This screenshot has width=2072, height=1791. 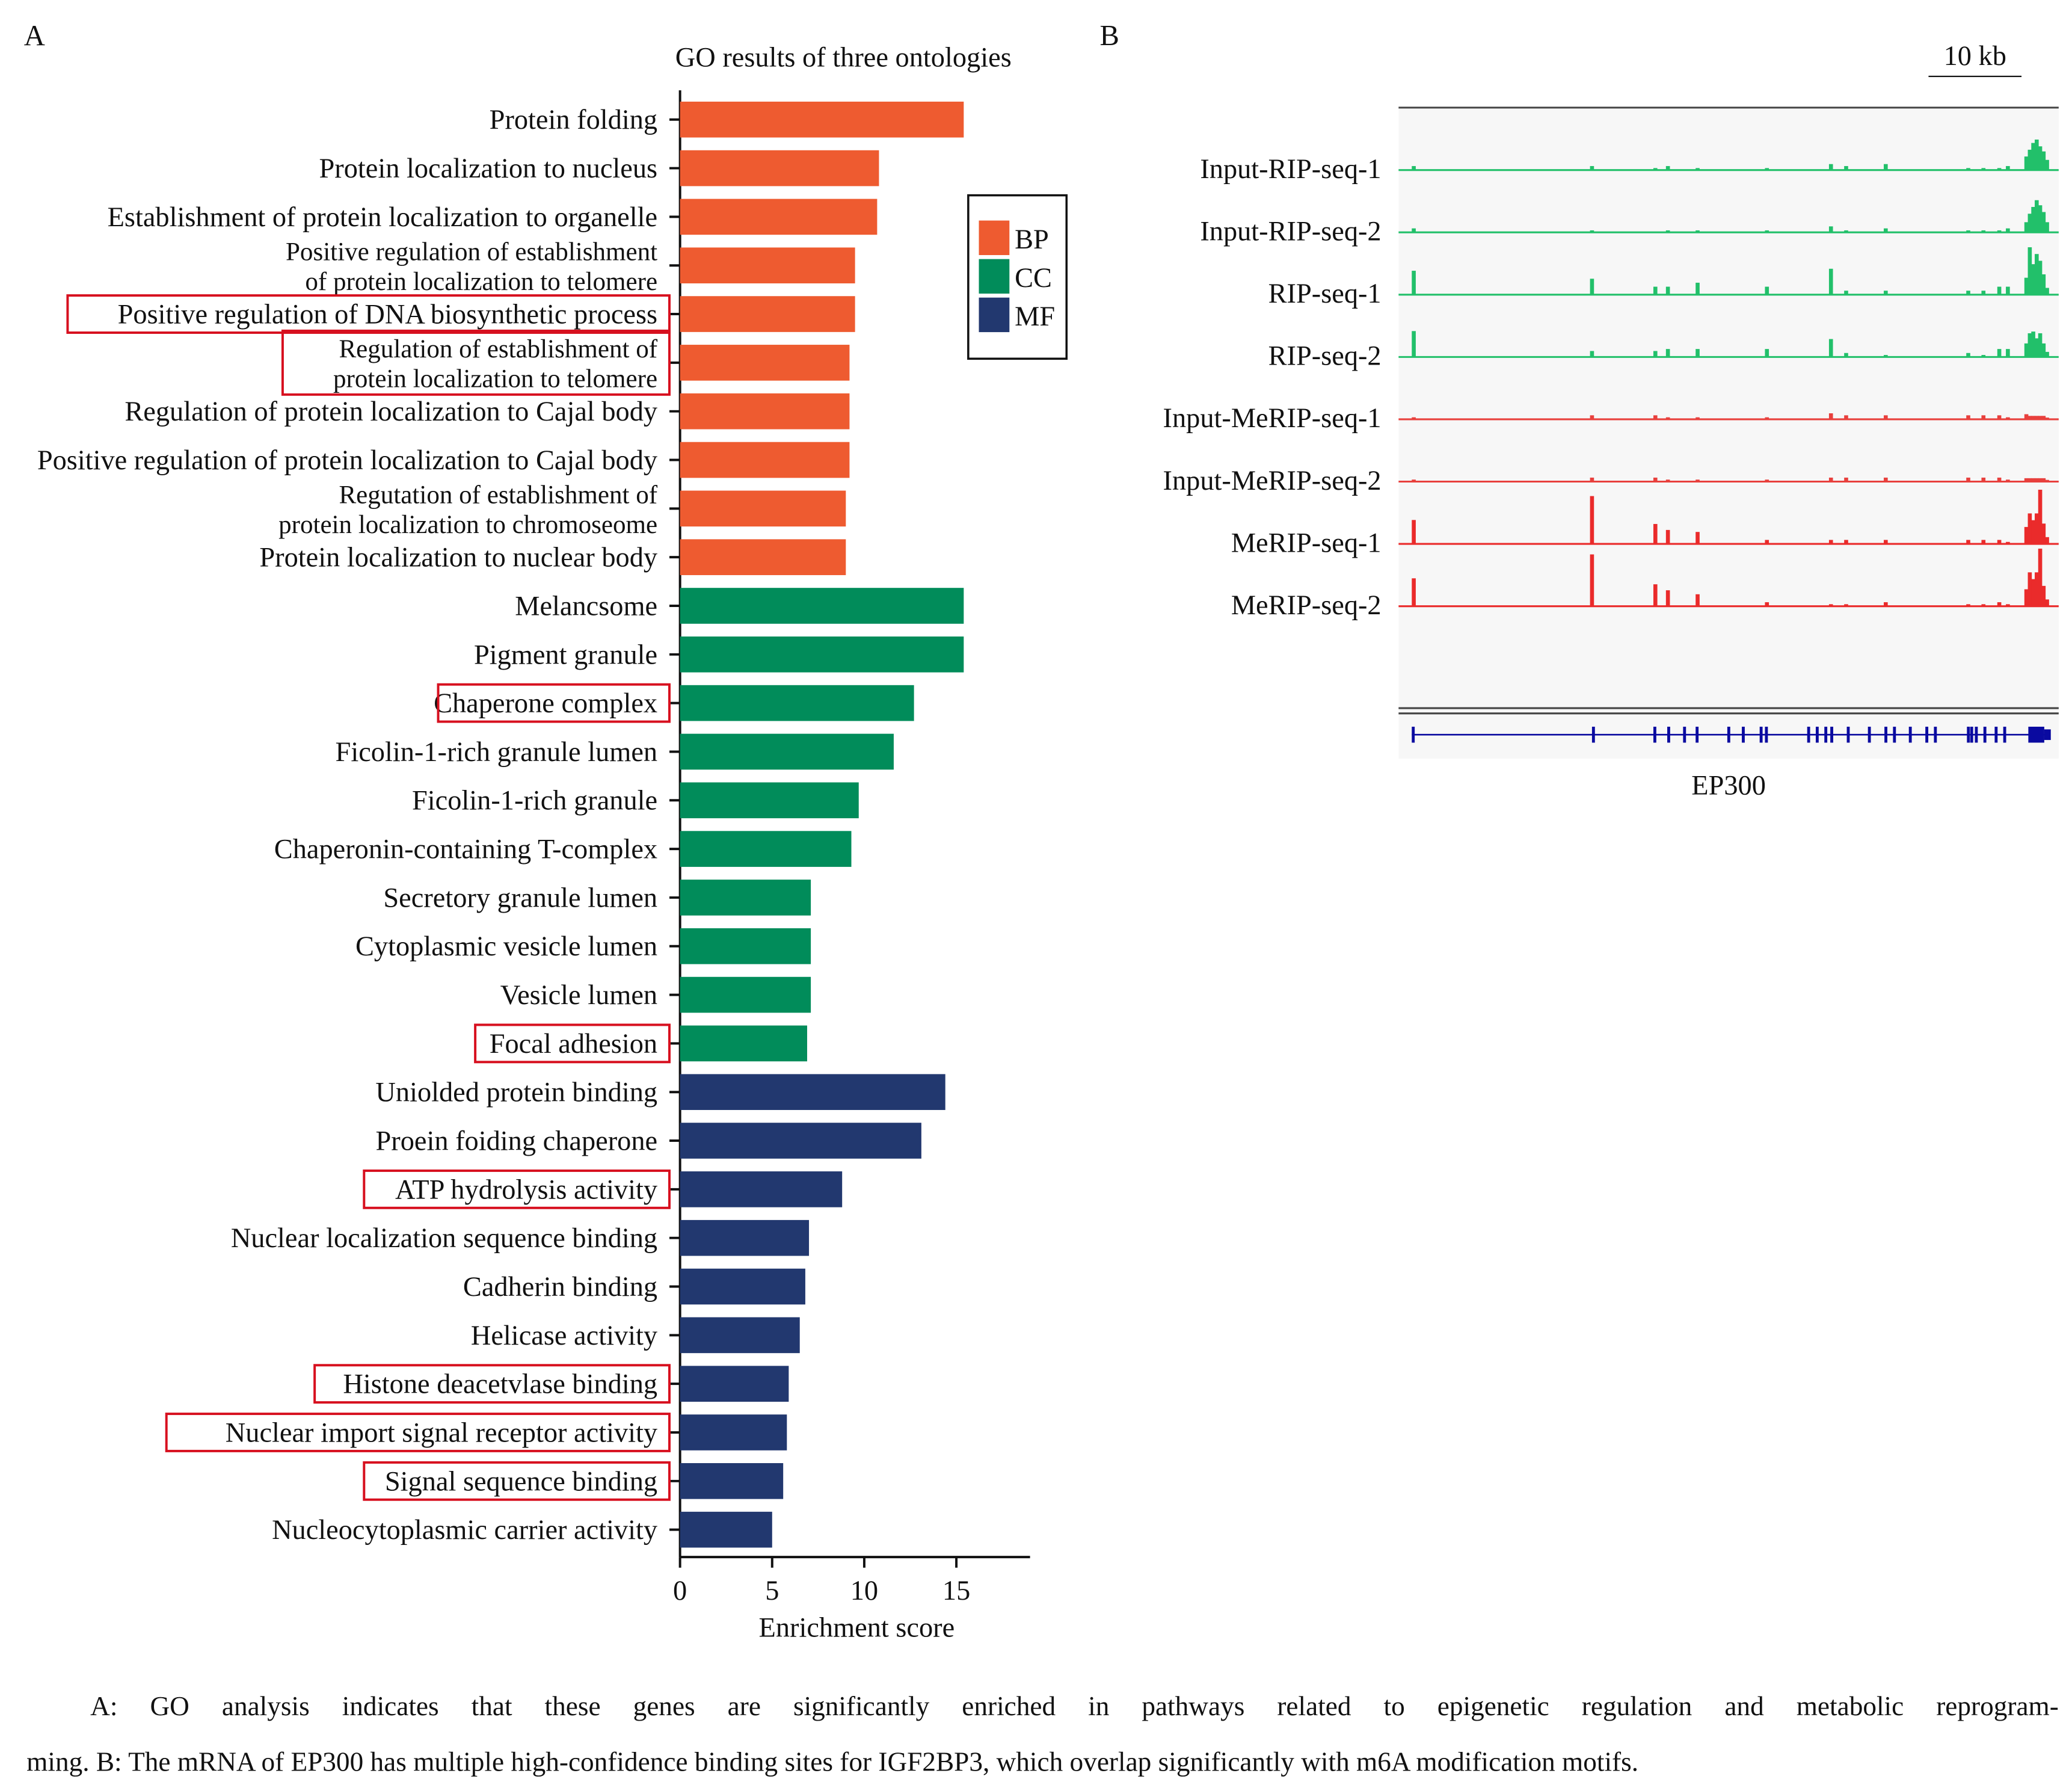 I want to click on legend-label: BP, so click(x=1032, y=239).